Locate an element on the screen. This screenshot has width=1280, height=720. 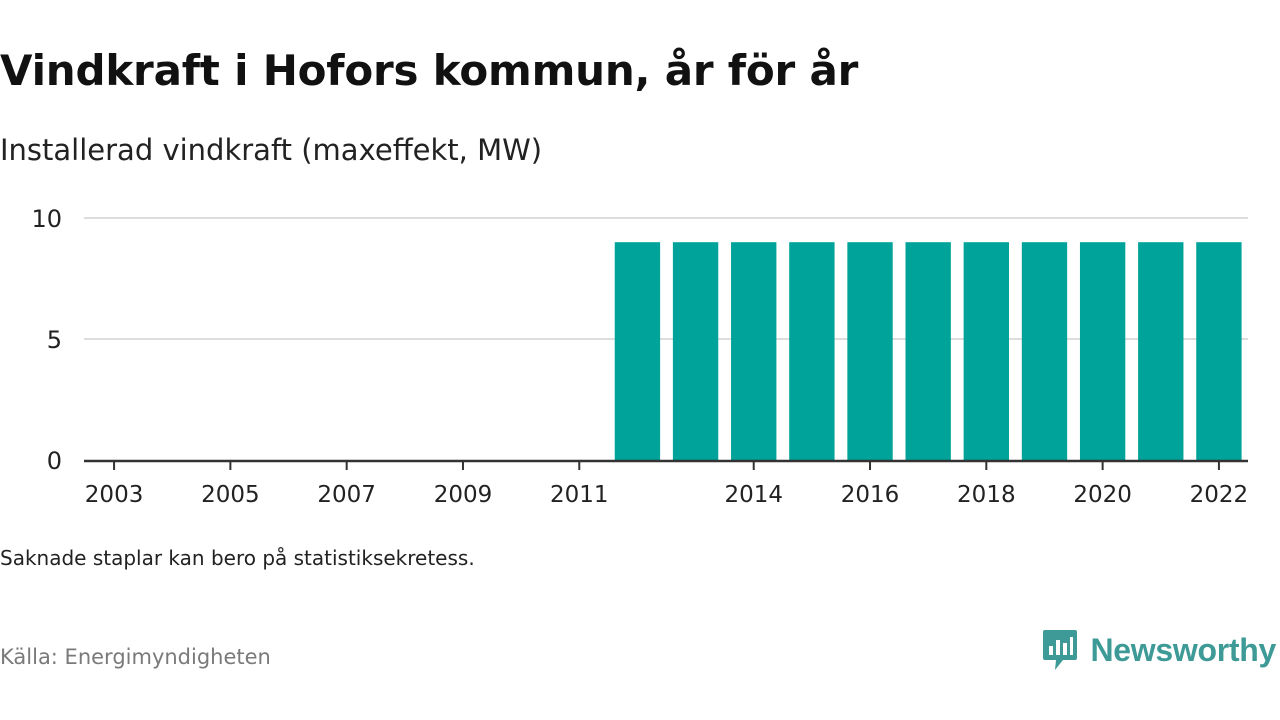
chart-subtitle: Installerad vindkraft (maxeffekt, MW) is located at coordinates (271, 150).